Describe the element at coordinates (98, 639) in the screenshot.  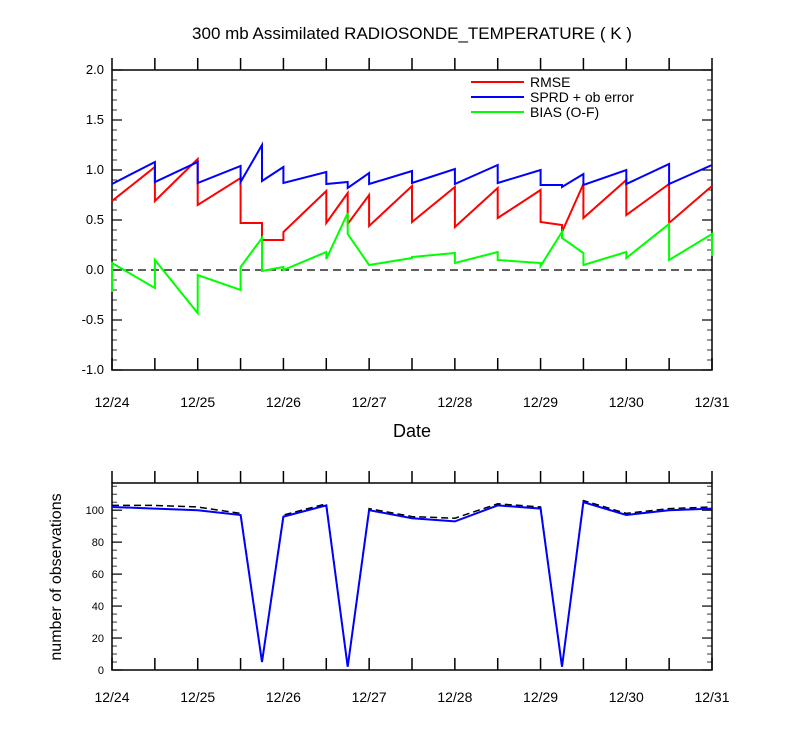
I see `y-tick-label: 20` at that location.